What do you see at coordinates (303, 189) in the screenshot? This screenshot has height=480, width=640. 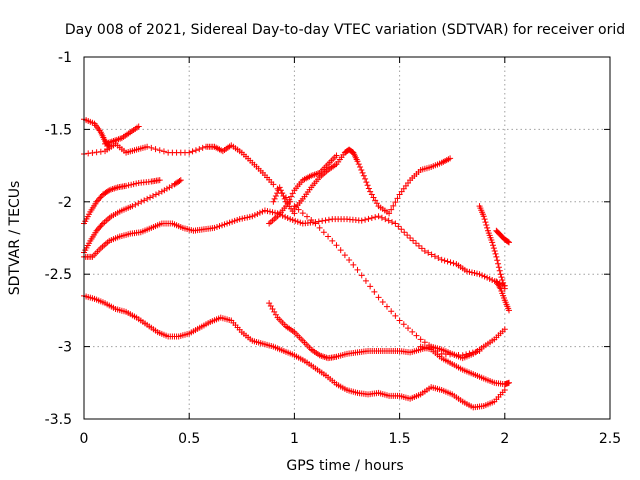 I see `series-track-j` at bounding box center [303, 189].